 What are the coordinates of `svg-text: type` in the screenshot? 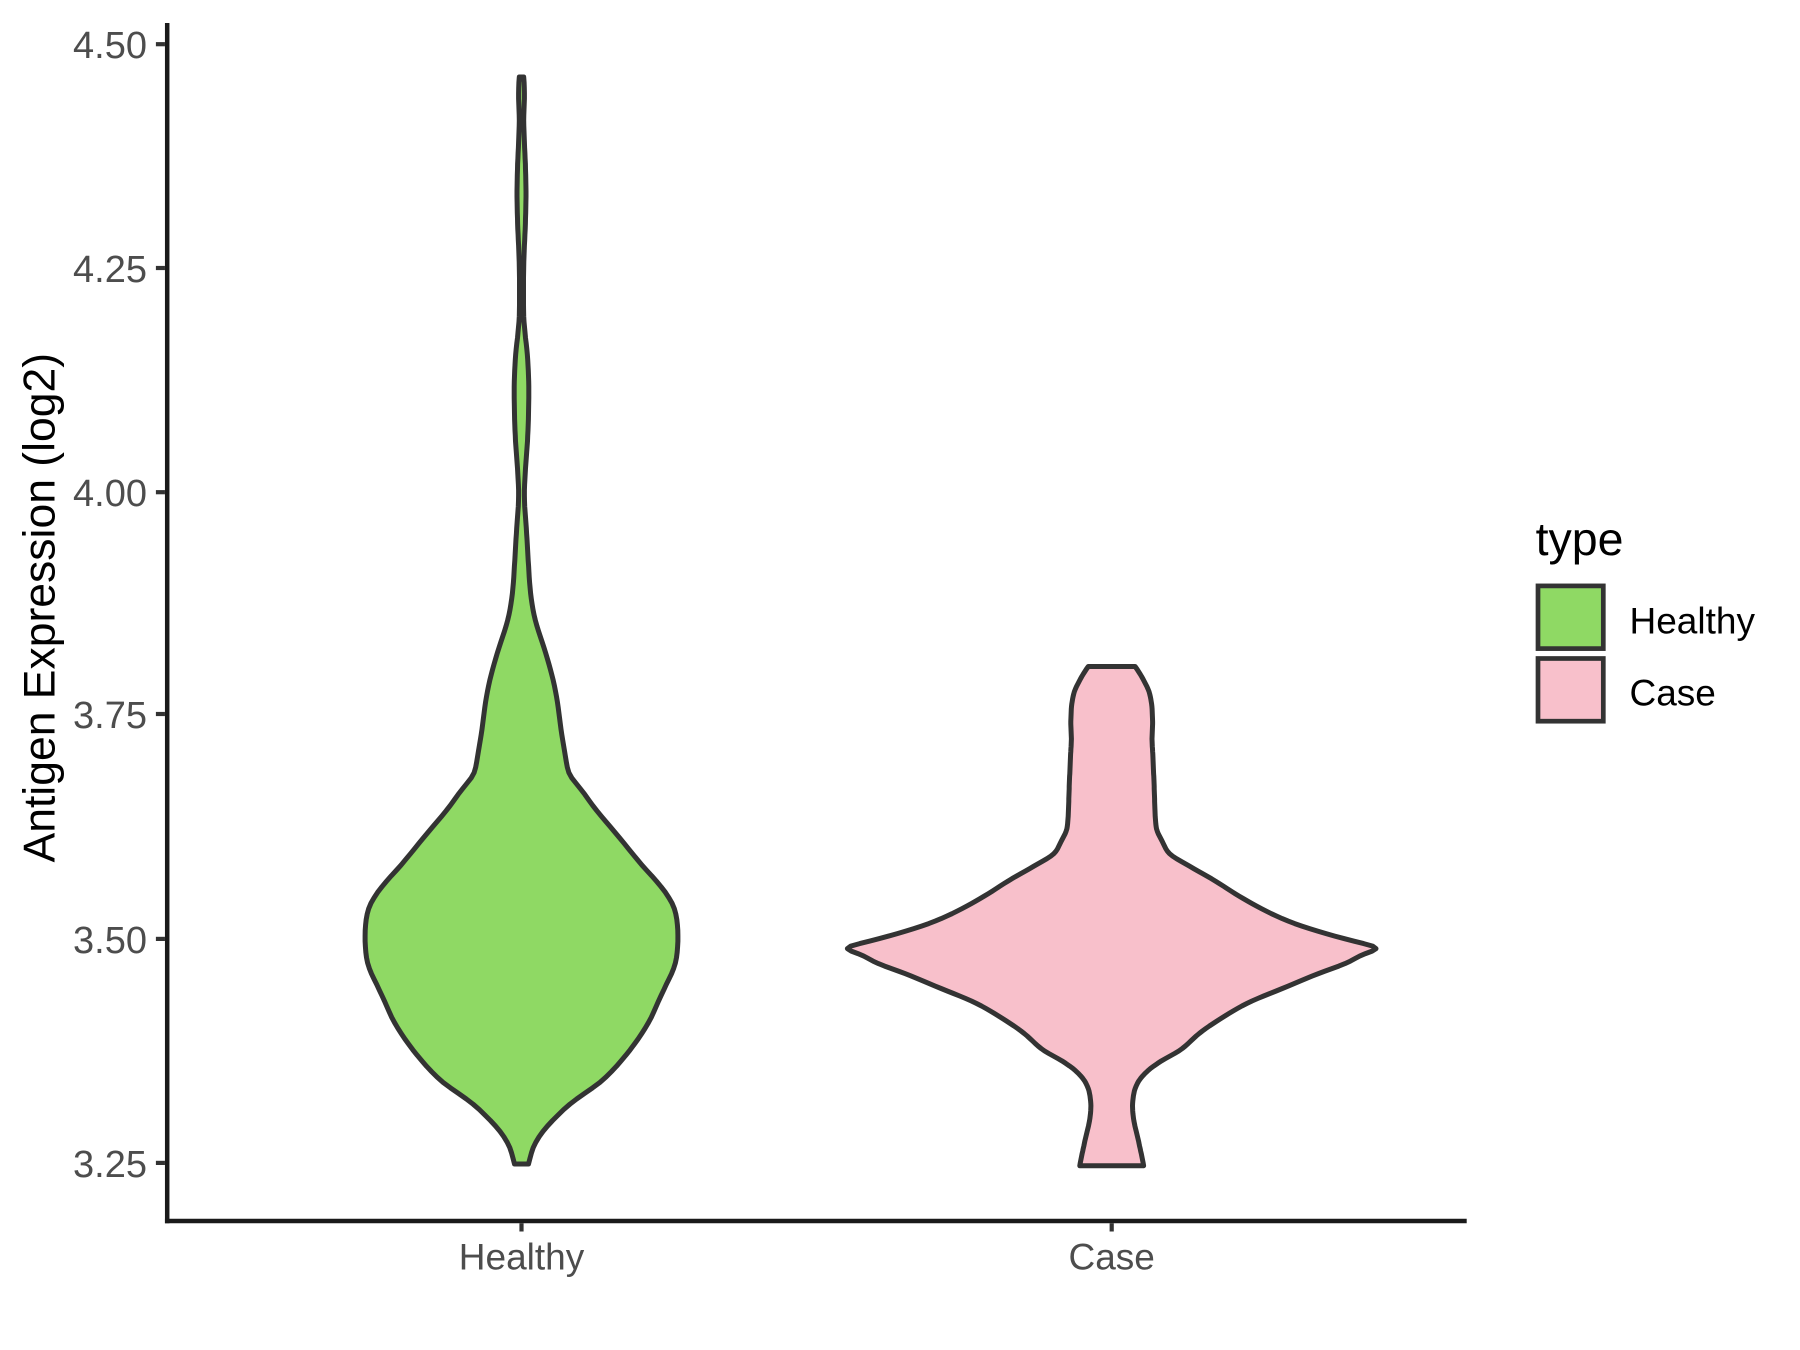 It's located at (1580, 539).